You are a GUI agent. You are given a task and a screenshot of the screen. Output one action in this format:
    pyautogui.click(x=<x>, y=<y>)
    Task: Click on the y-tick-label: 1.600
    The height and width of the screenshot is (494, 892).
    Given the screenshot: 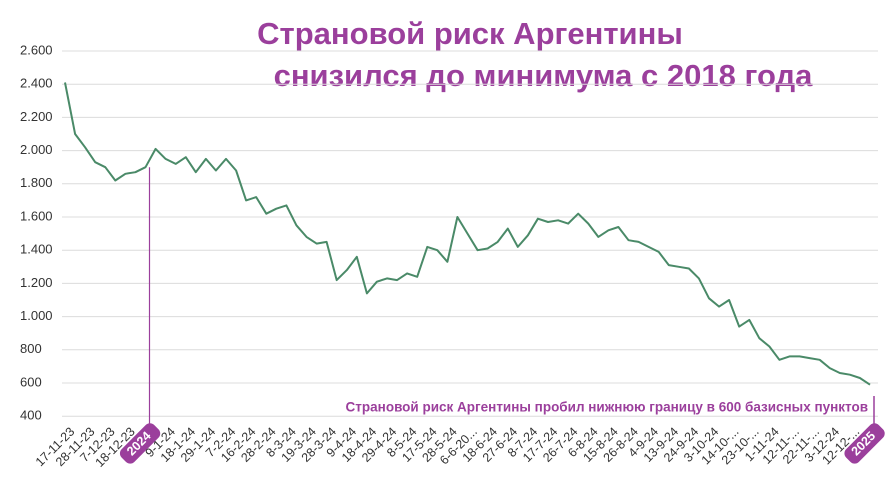 What is the action you would take?
    pyautogui.click(x=36, y=215)
    